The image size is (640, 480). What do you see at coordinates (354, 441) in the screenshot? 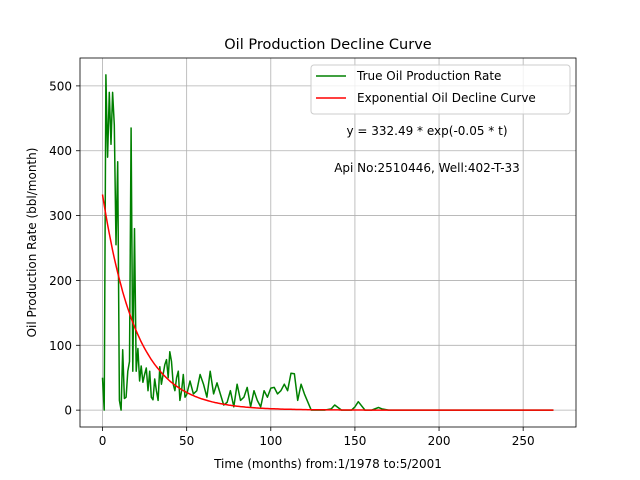
I see `x-tick-label: 150` at bounding box center [354, 441].